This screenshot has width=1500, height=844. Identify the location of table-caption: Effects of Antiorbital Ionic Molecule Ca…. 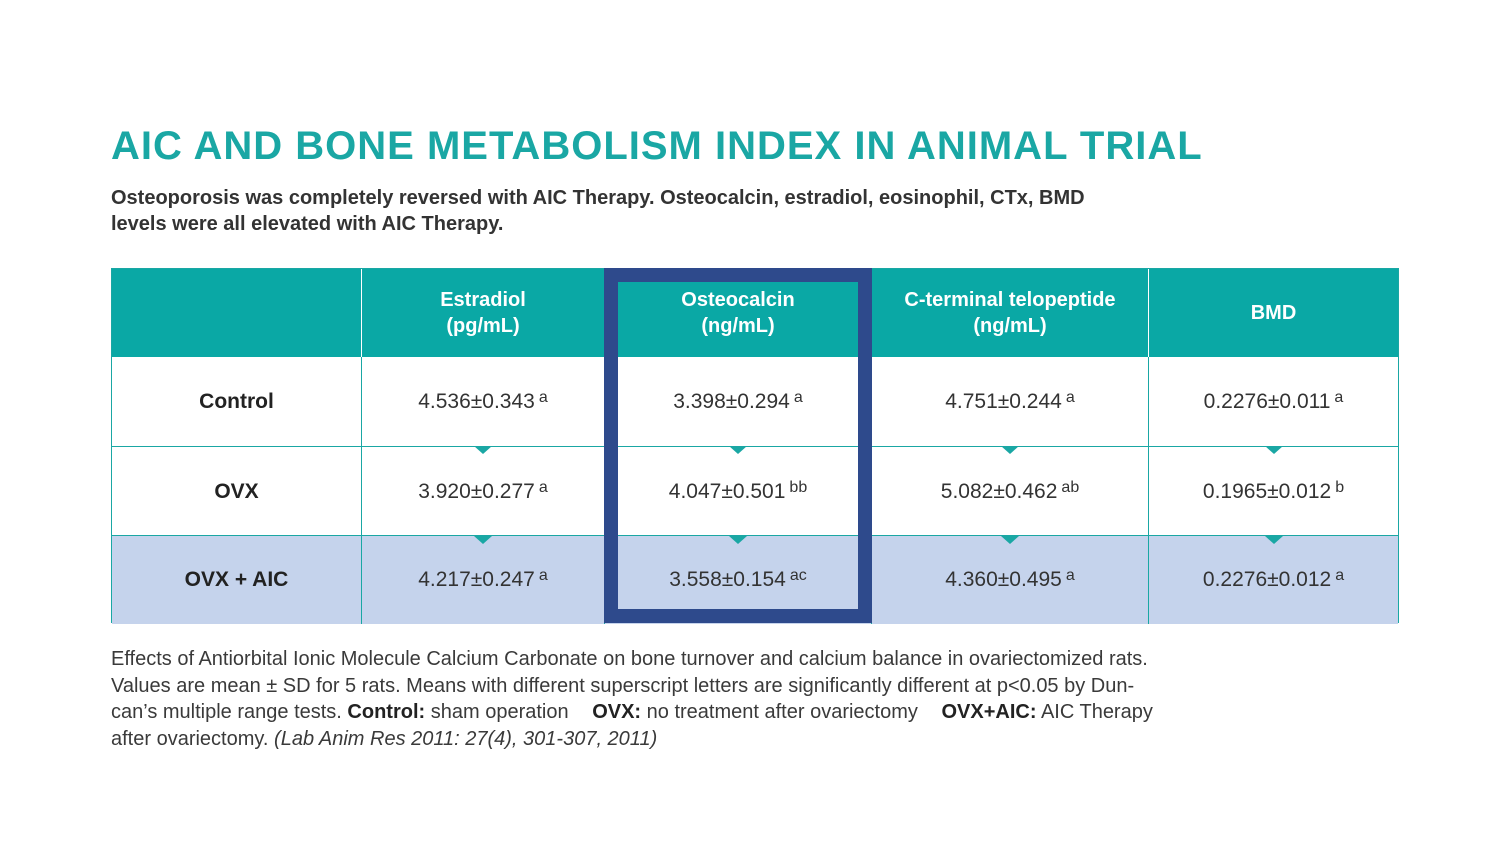
(711, 699).